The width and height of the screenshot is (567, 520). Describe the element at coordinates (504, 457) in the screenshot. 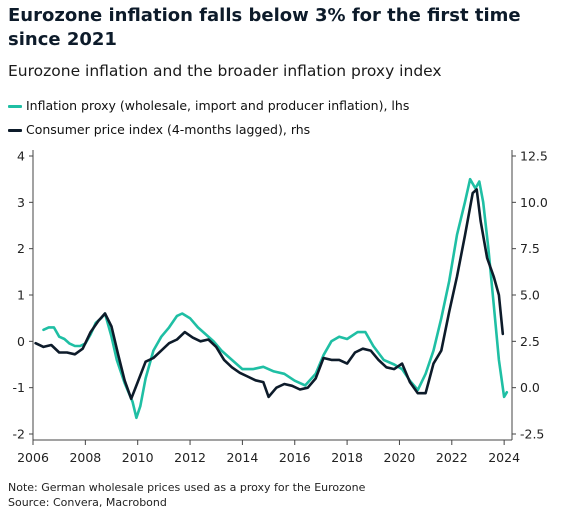

I see `x-tick-label: 2024` at that location.